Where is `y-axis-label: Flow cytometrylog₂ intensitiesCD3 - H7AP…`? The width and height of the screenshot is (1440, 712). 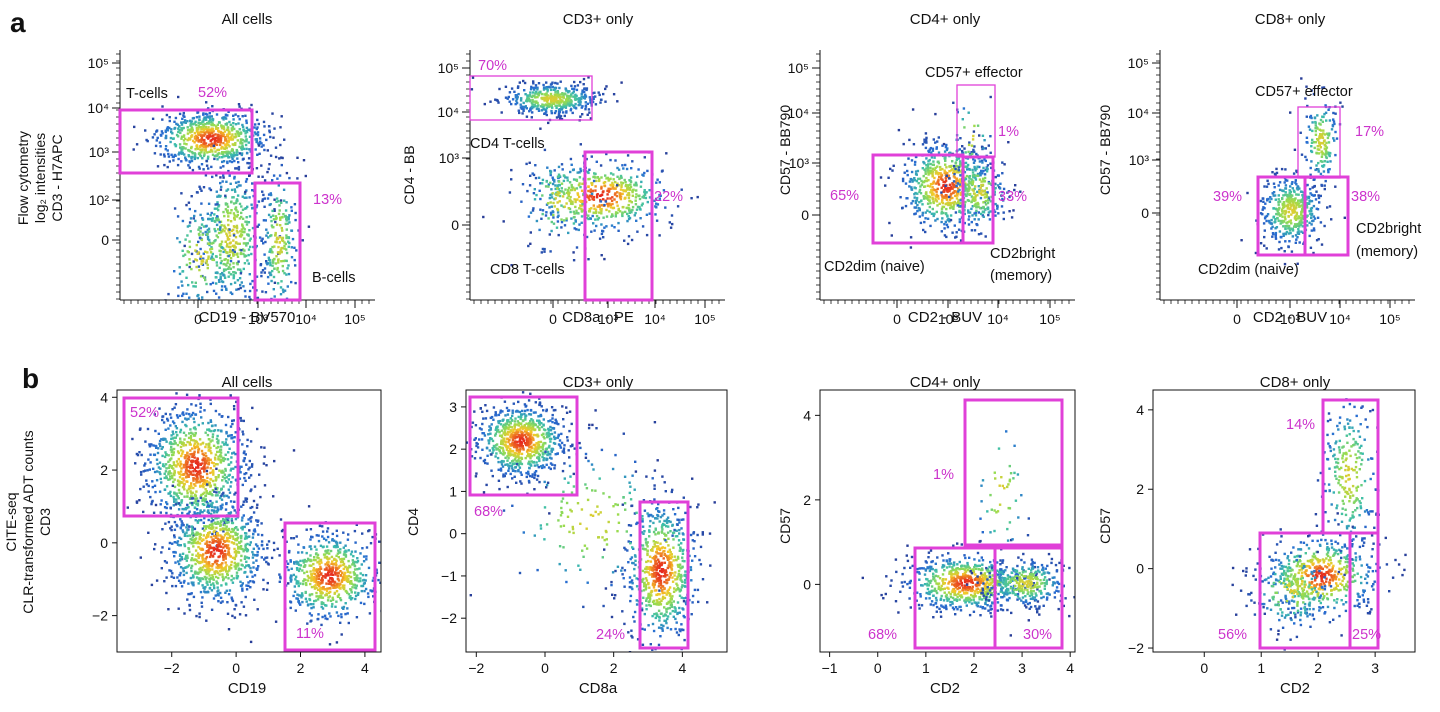 y-axis-label: Flow cytometrylog₂ intensitiesCD3 - H7AP… is located at coordinates (40, 178).